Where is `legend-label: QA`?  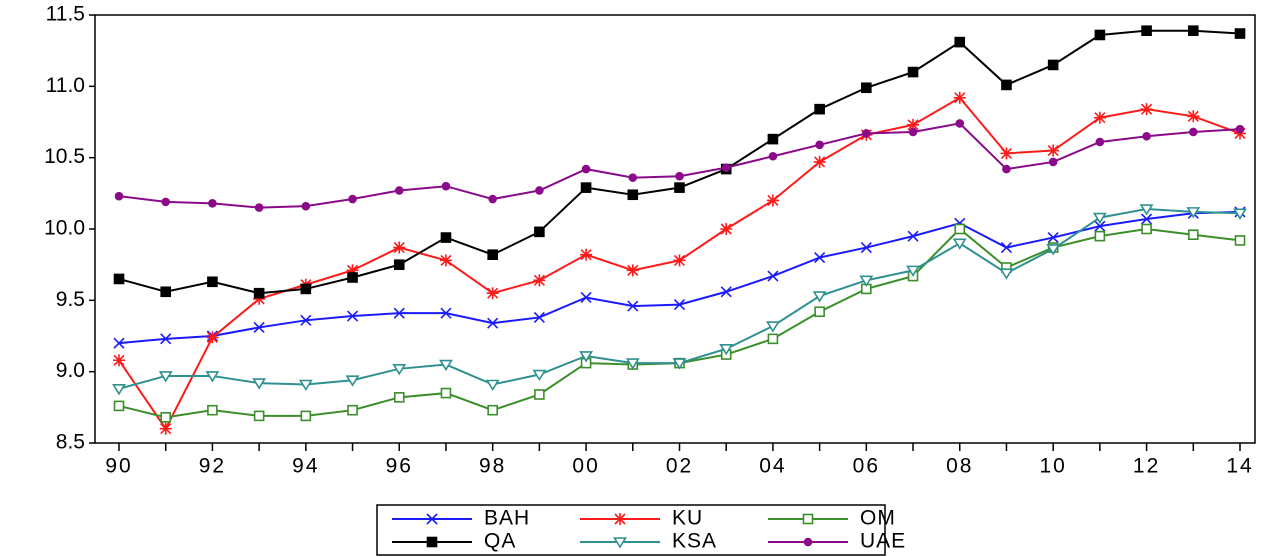
legend-label: QA is located at coordinates (500, 541).